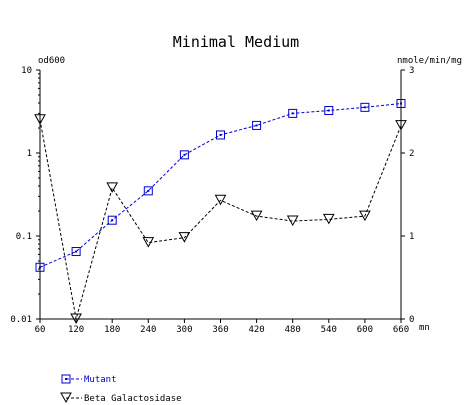 This screenshot has height=405, width=472. I want to click on legend-label: Mutant, so click(100, 380).